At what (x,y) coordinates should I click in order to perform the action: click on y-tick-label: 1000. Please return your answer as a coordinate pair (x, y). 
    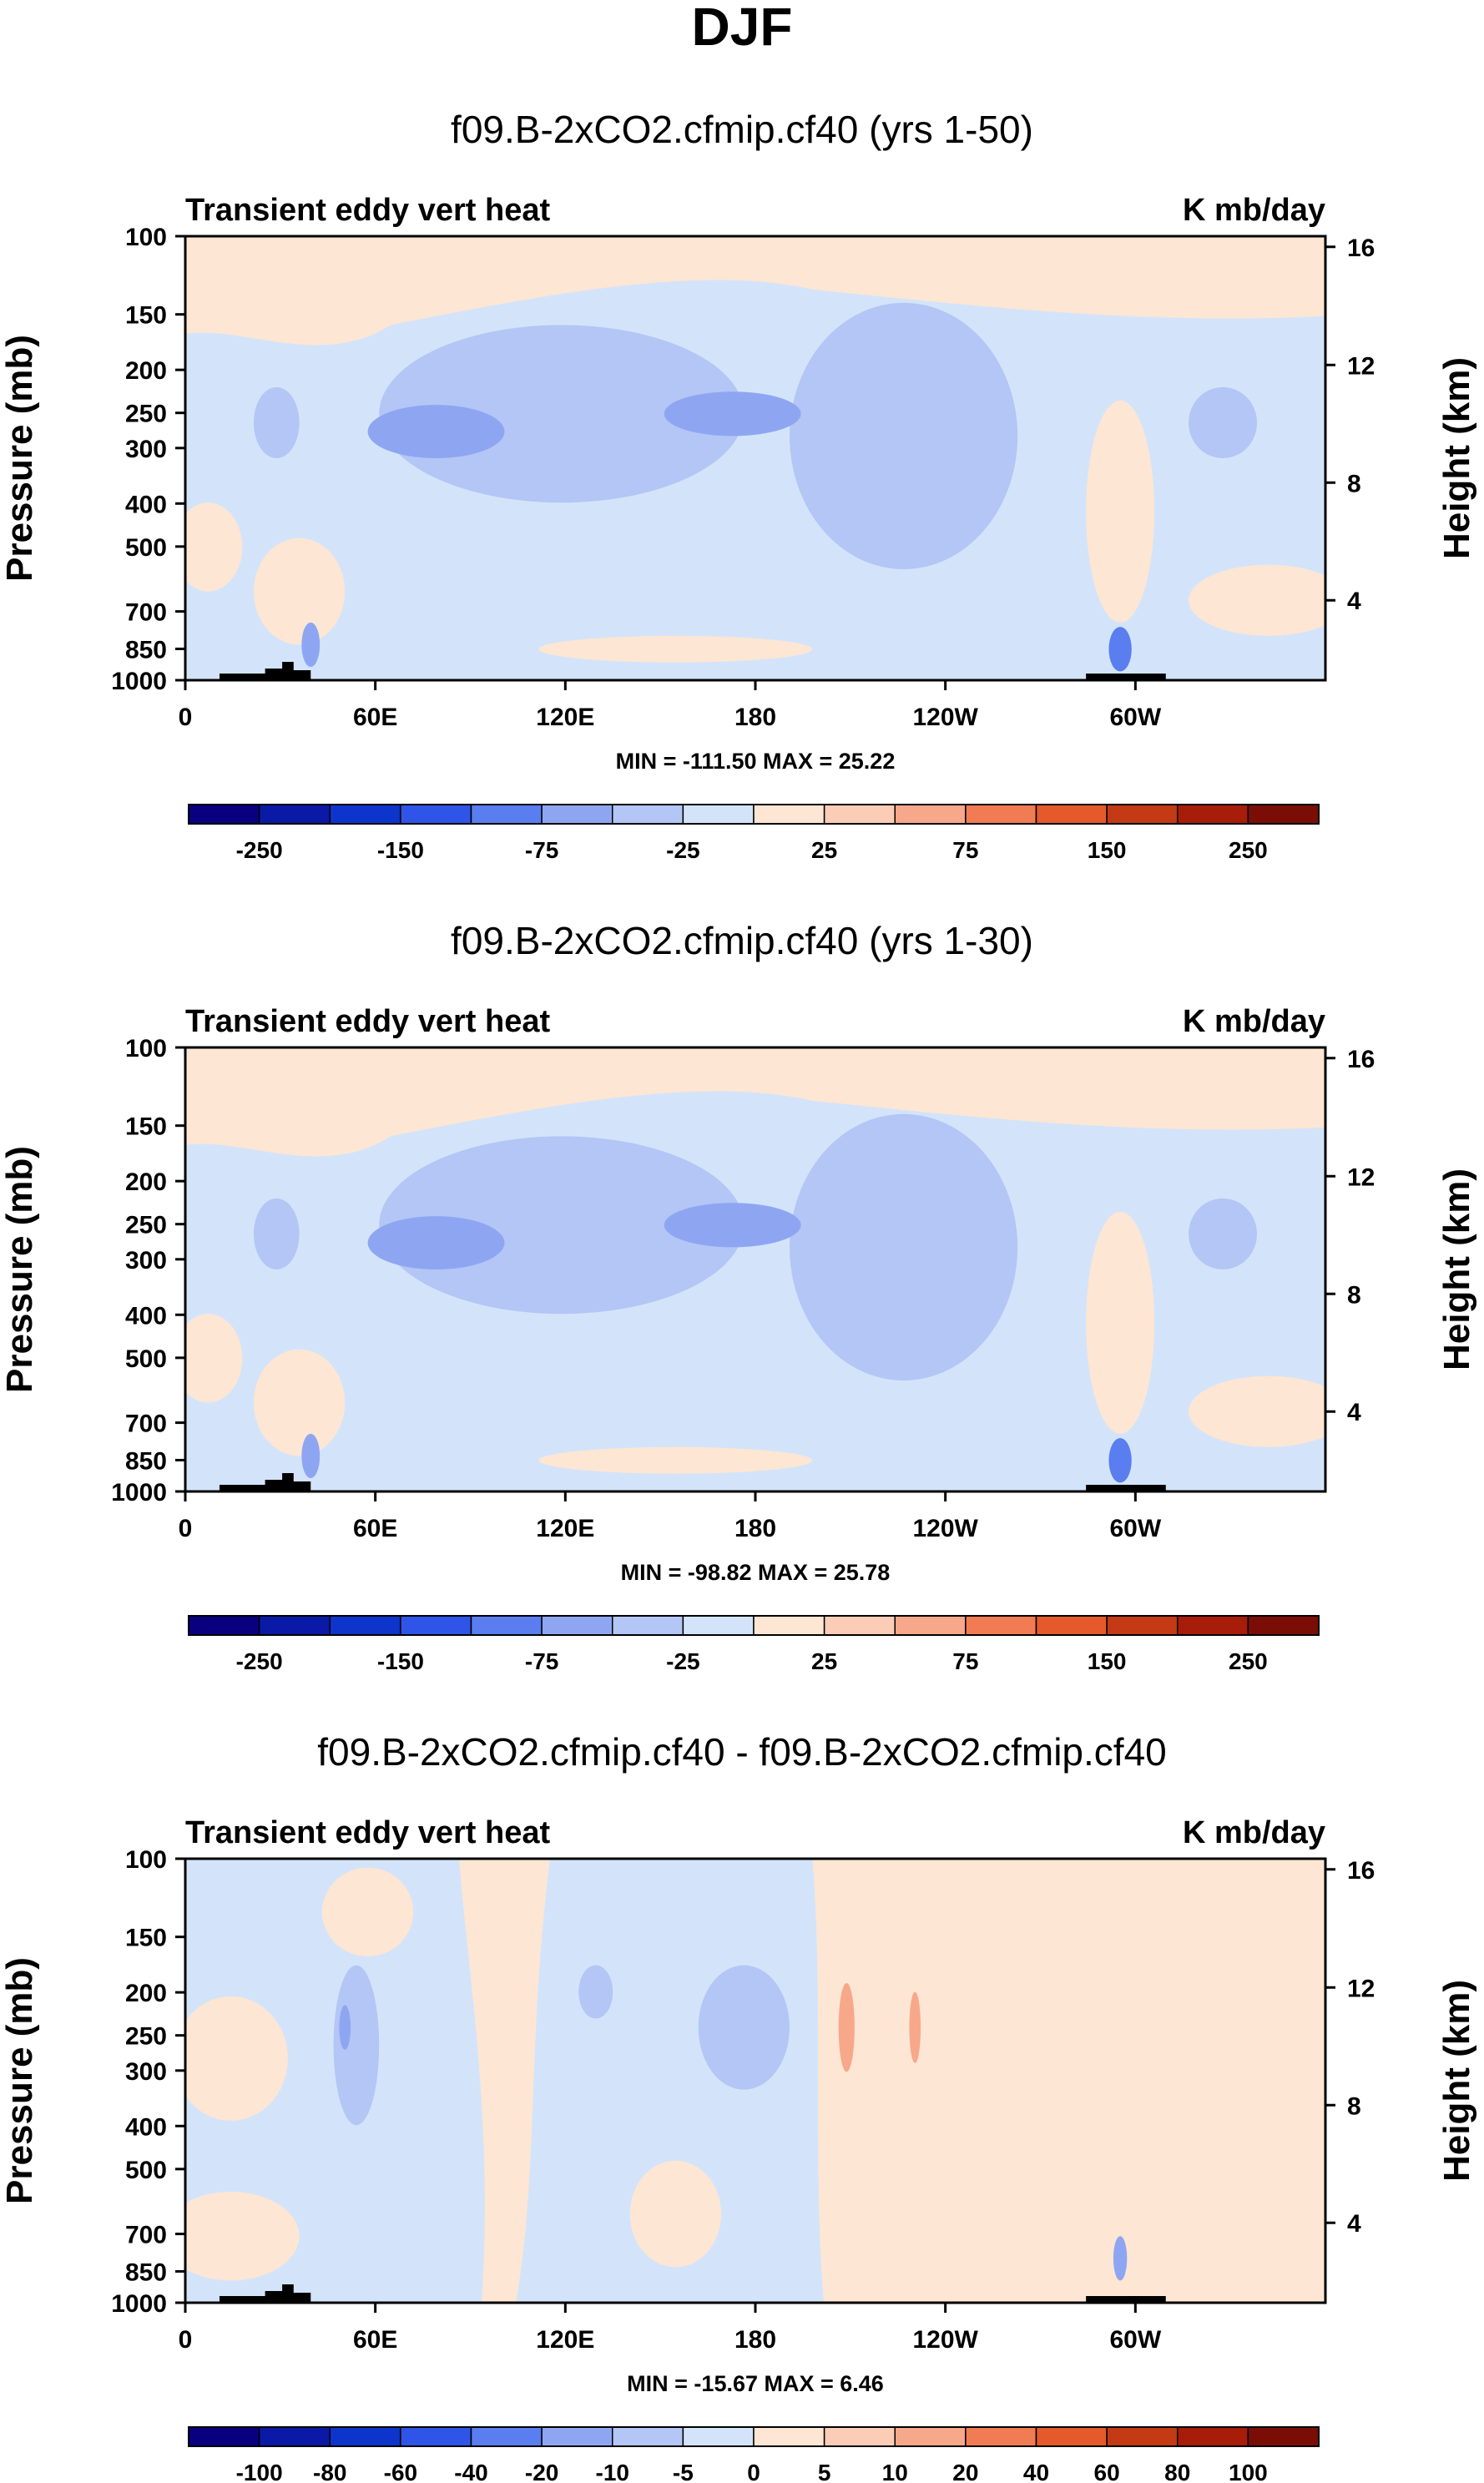
    Looking at the image, I should click on (139, 2304).